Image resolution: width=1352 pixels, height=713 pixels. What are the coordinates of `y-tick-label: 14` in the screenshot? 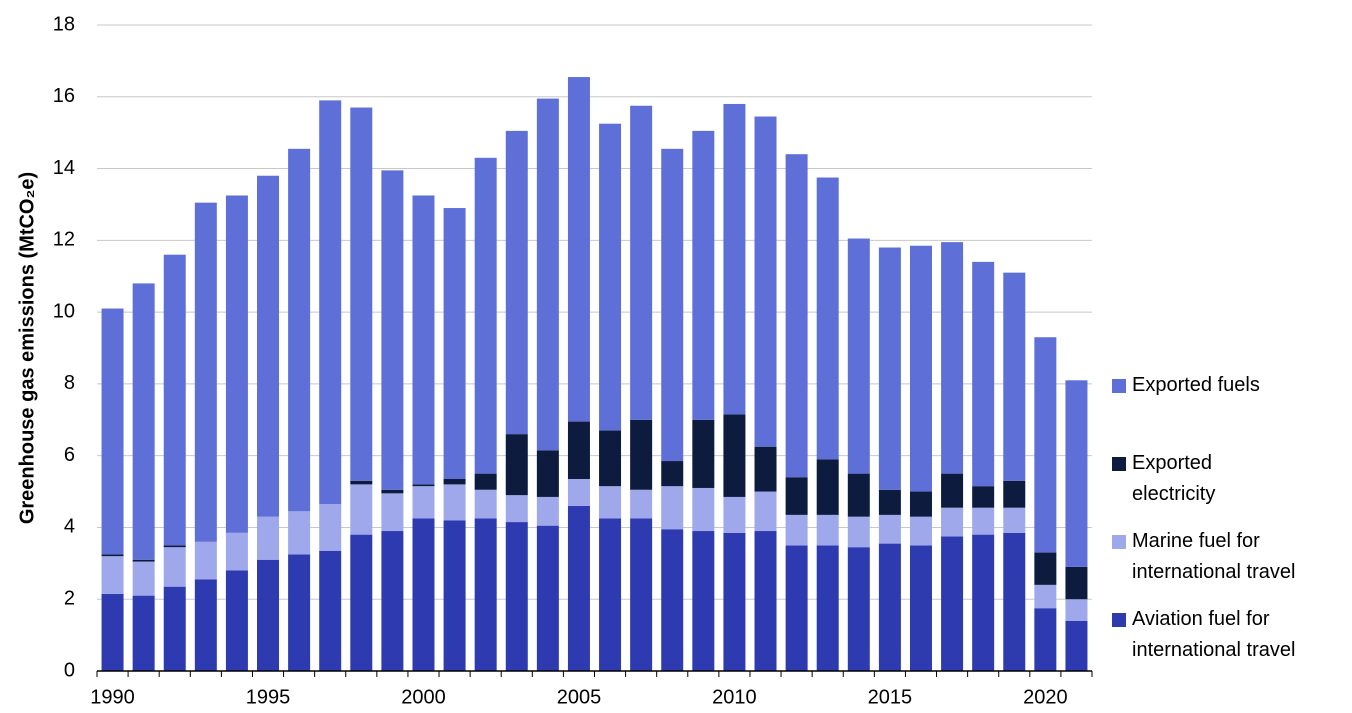 It's located at (64, 168).